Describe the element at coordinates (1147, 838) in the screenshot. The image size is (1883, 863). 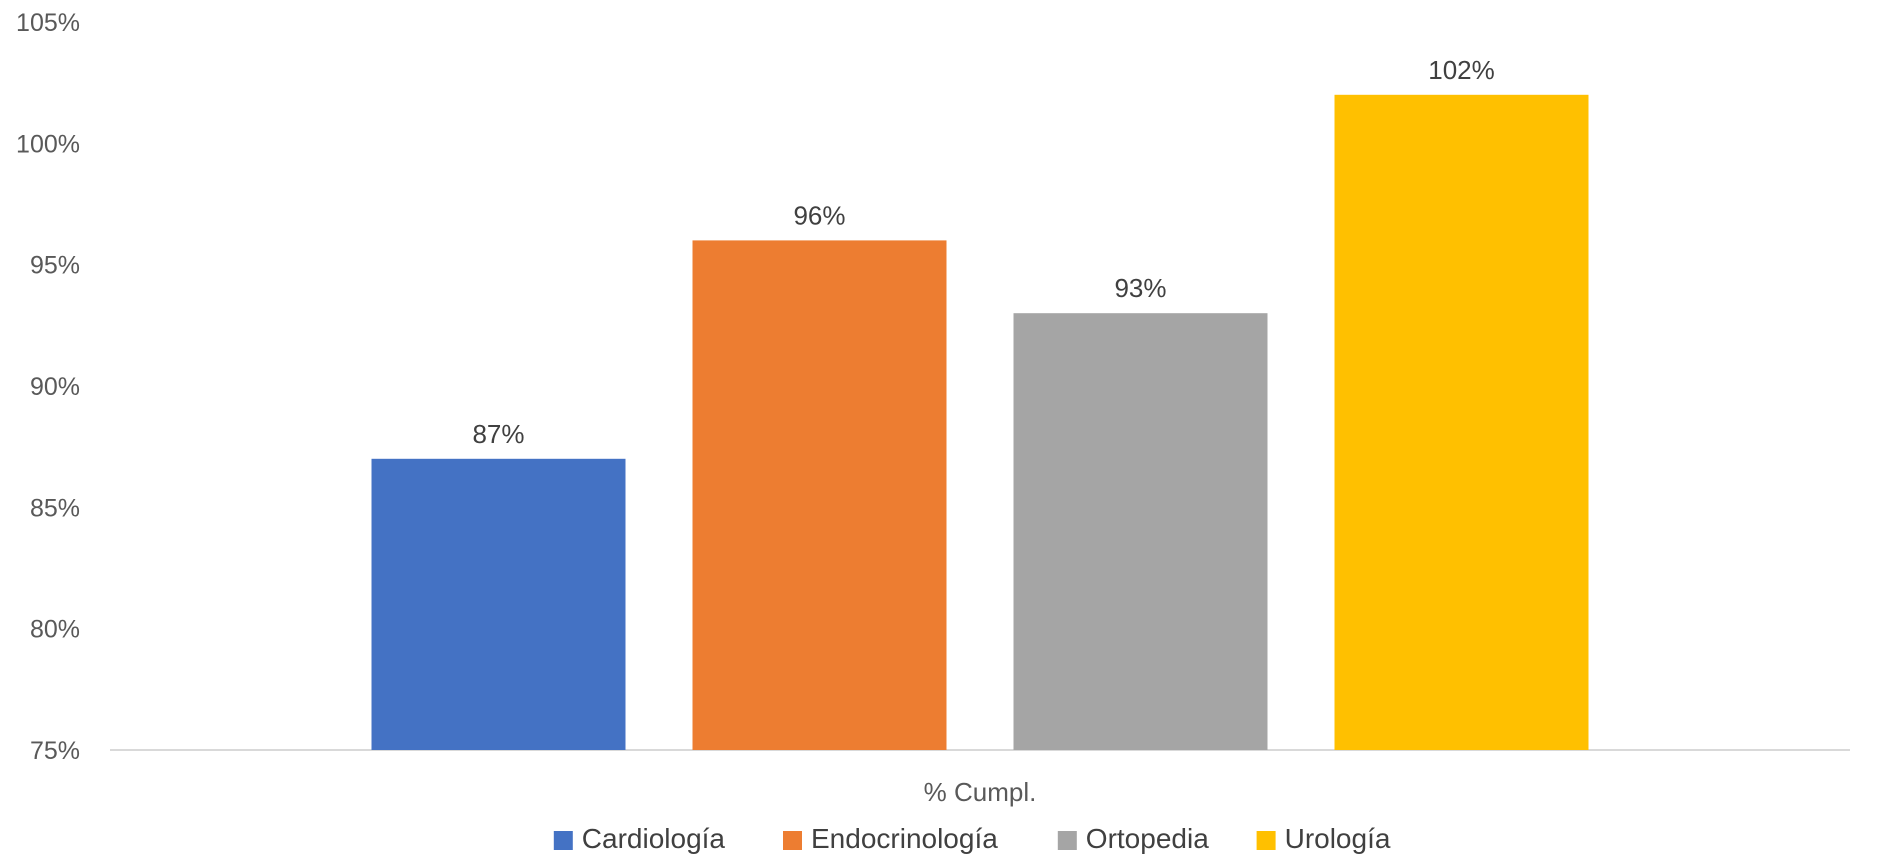
I see `legend-label: Ortopedia` at that location.